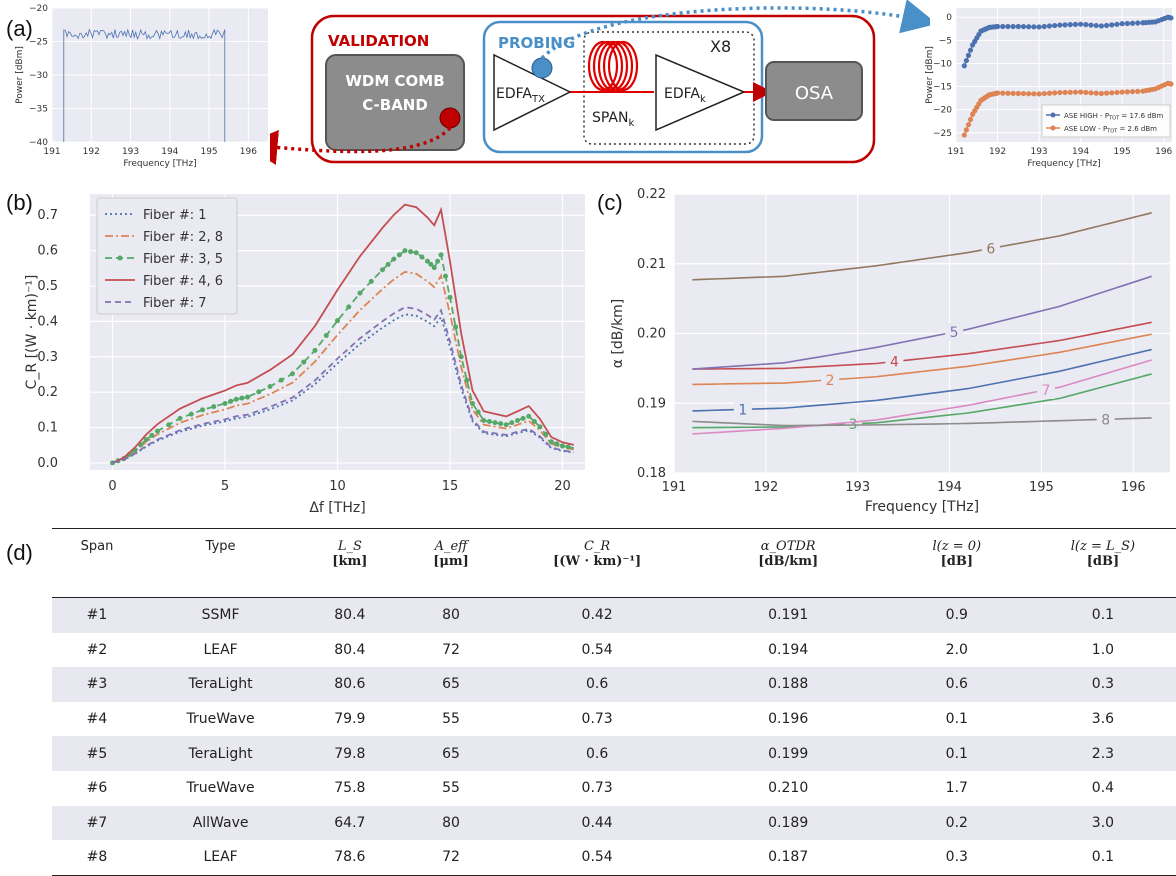 The image size is (1176, 876). Describe the element at coordinates (788, 857) in the screenshot. I see `table-cell: 0.187` at that location.